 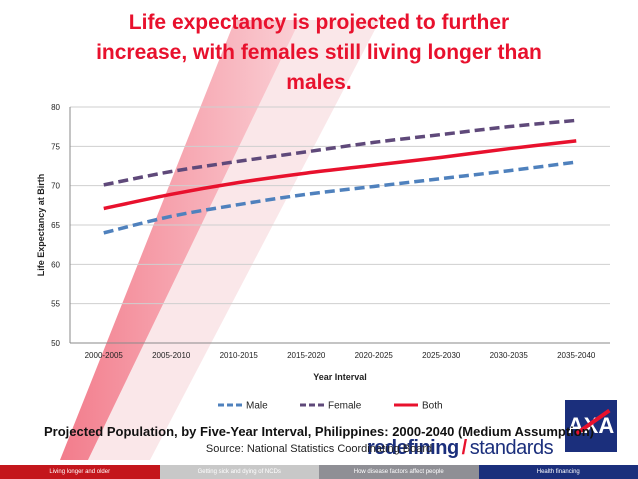 I want to click on y-tick-label: 50, so click(x=55, y=343).